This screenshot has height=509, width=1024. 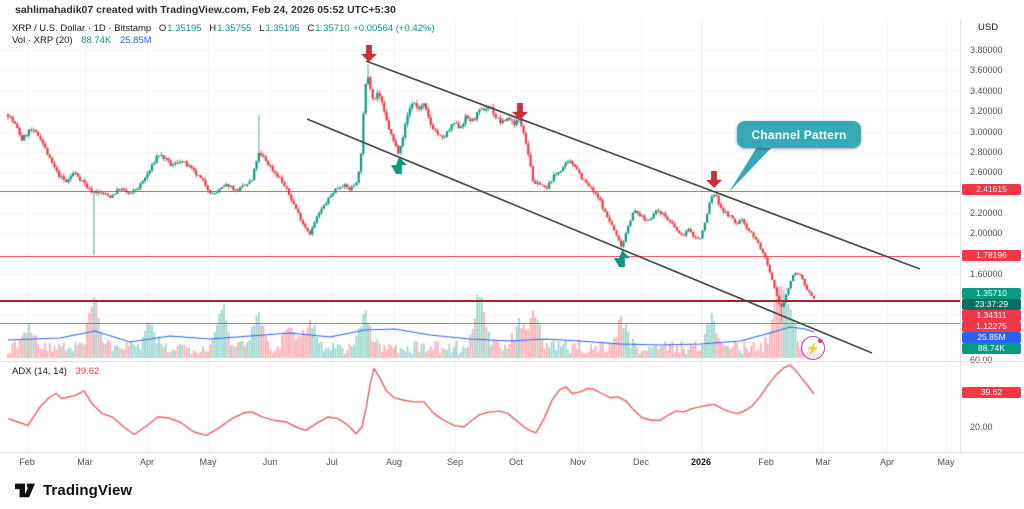 What do you see at coordinates (986, 111) in the screenshot?
I see `price-tick-3.20000: 3.20000` at bounding box center [986, 111].